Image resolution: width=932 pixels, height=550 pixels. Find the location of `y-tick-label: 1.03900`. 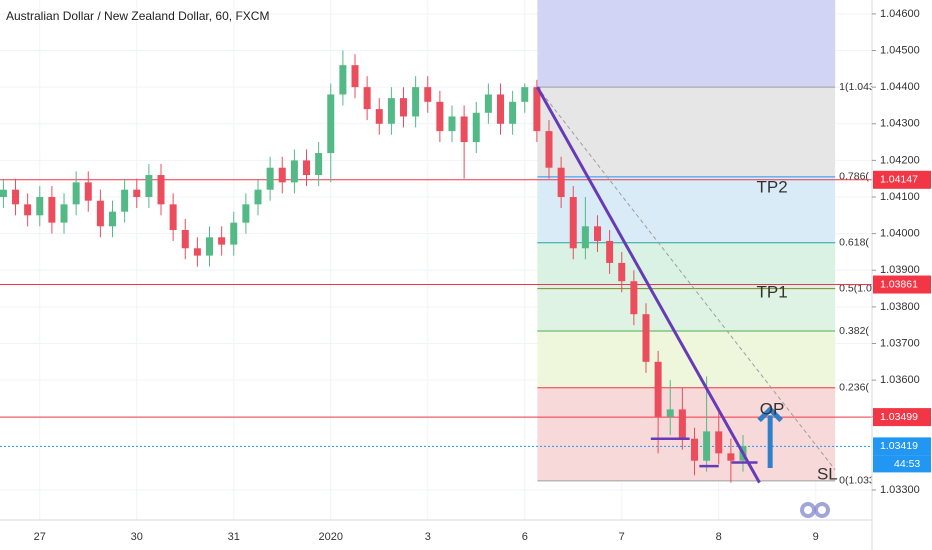

y-tick-label: 1.03900 is located at coordinates (900, 270).